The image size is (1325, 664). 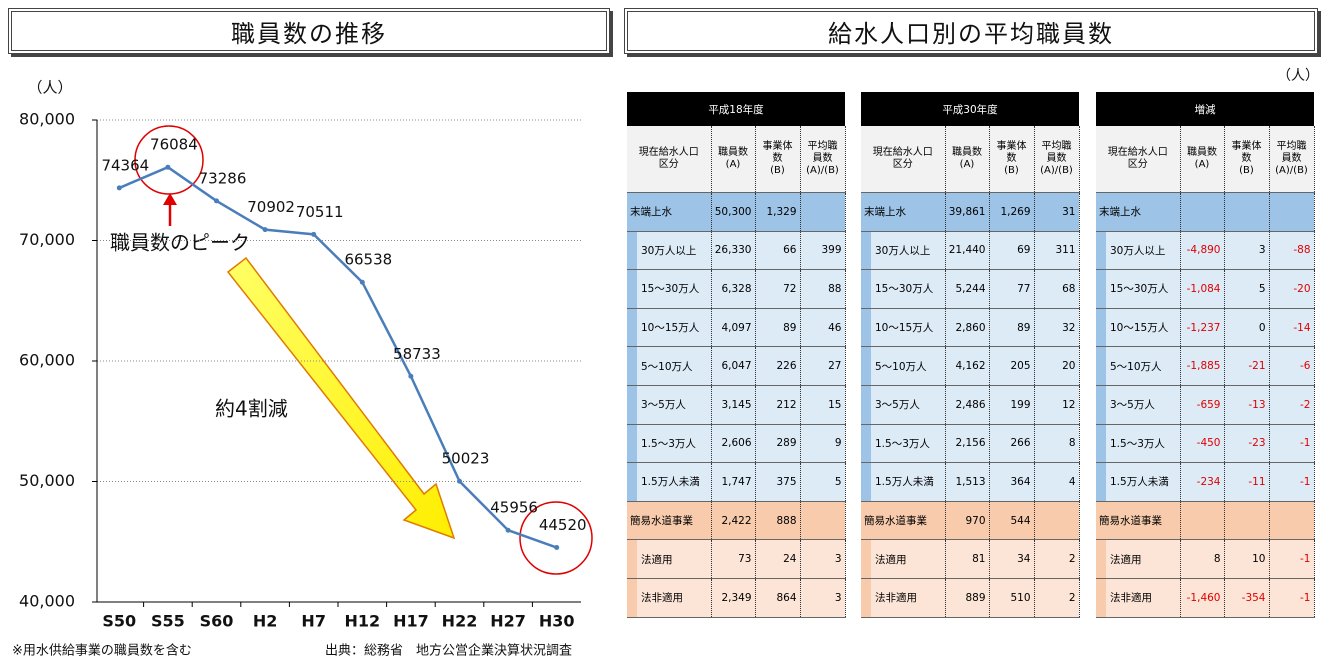 What do you see at coordinates (778, 251) in the screenshot?
I see `cell: 66` at bounding box center [778, 251].